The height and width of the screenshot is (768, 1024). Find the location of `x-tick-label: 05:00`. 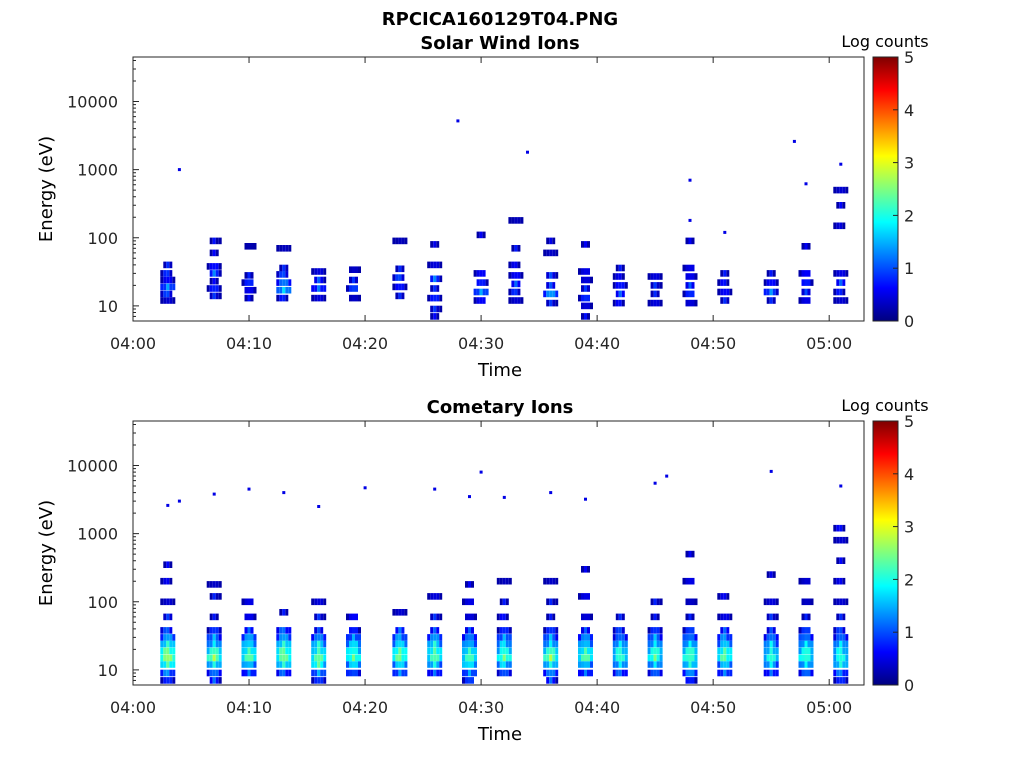

x-tick-label: 05:00 is located at coordinates (829, 707).